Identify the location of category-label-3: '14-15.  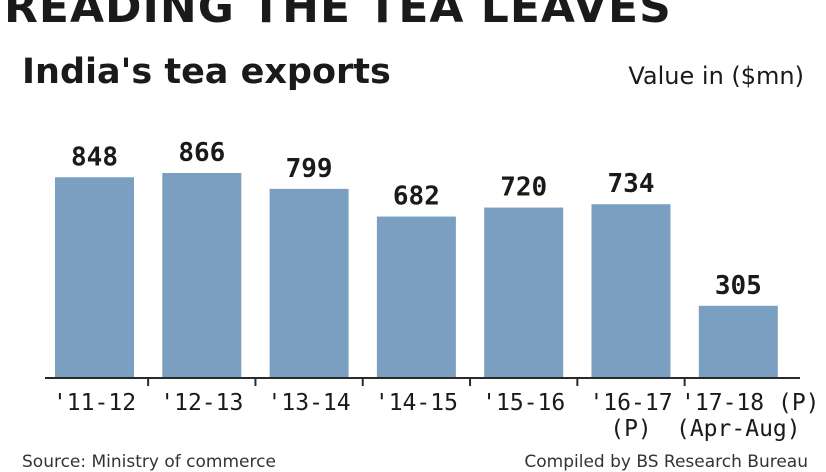
(416, 403).